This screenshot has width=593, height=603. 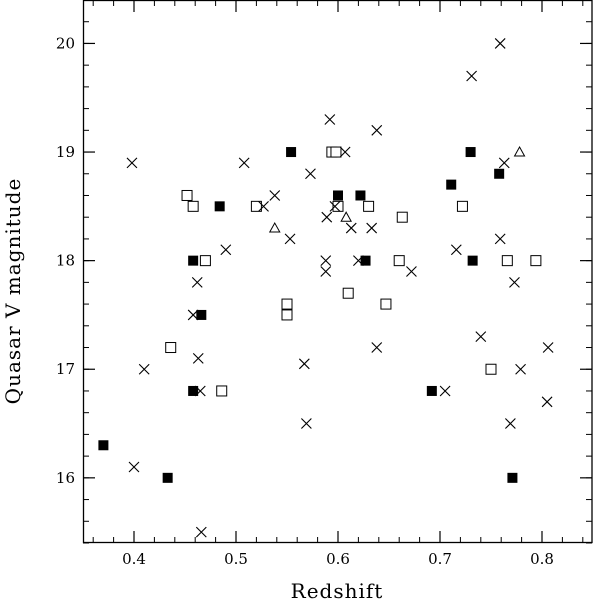 I want to click on y-tick-label: 19, so click(x=65, y=152).